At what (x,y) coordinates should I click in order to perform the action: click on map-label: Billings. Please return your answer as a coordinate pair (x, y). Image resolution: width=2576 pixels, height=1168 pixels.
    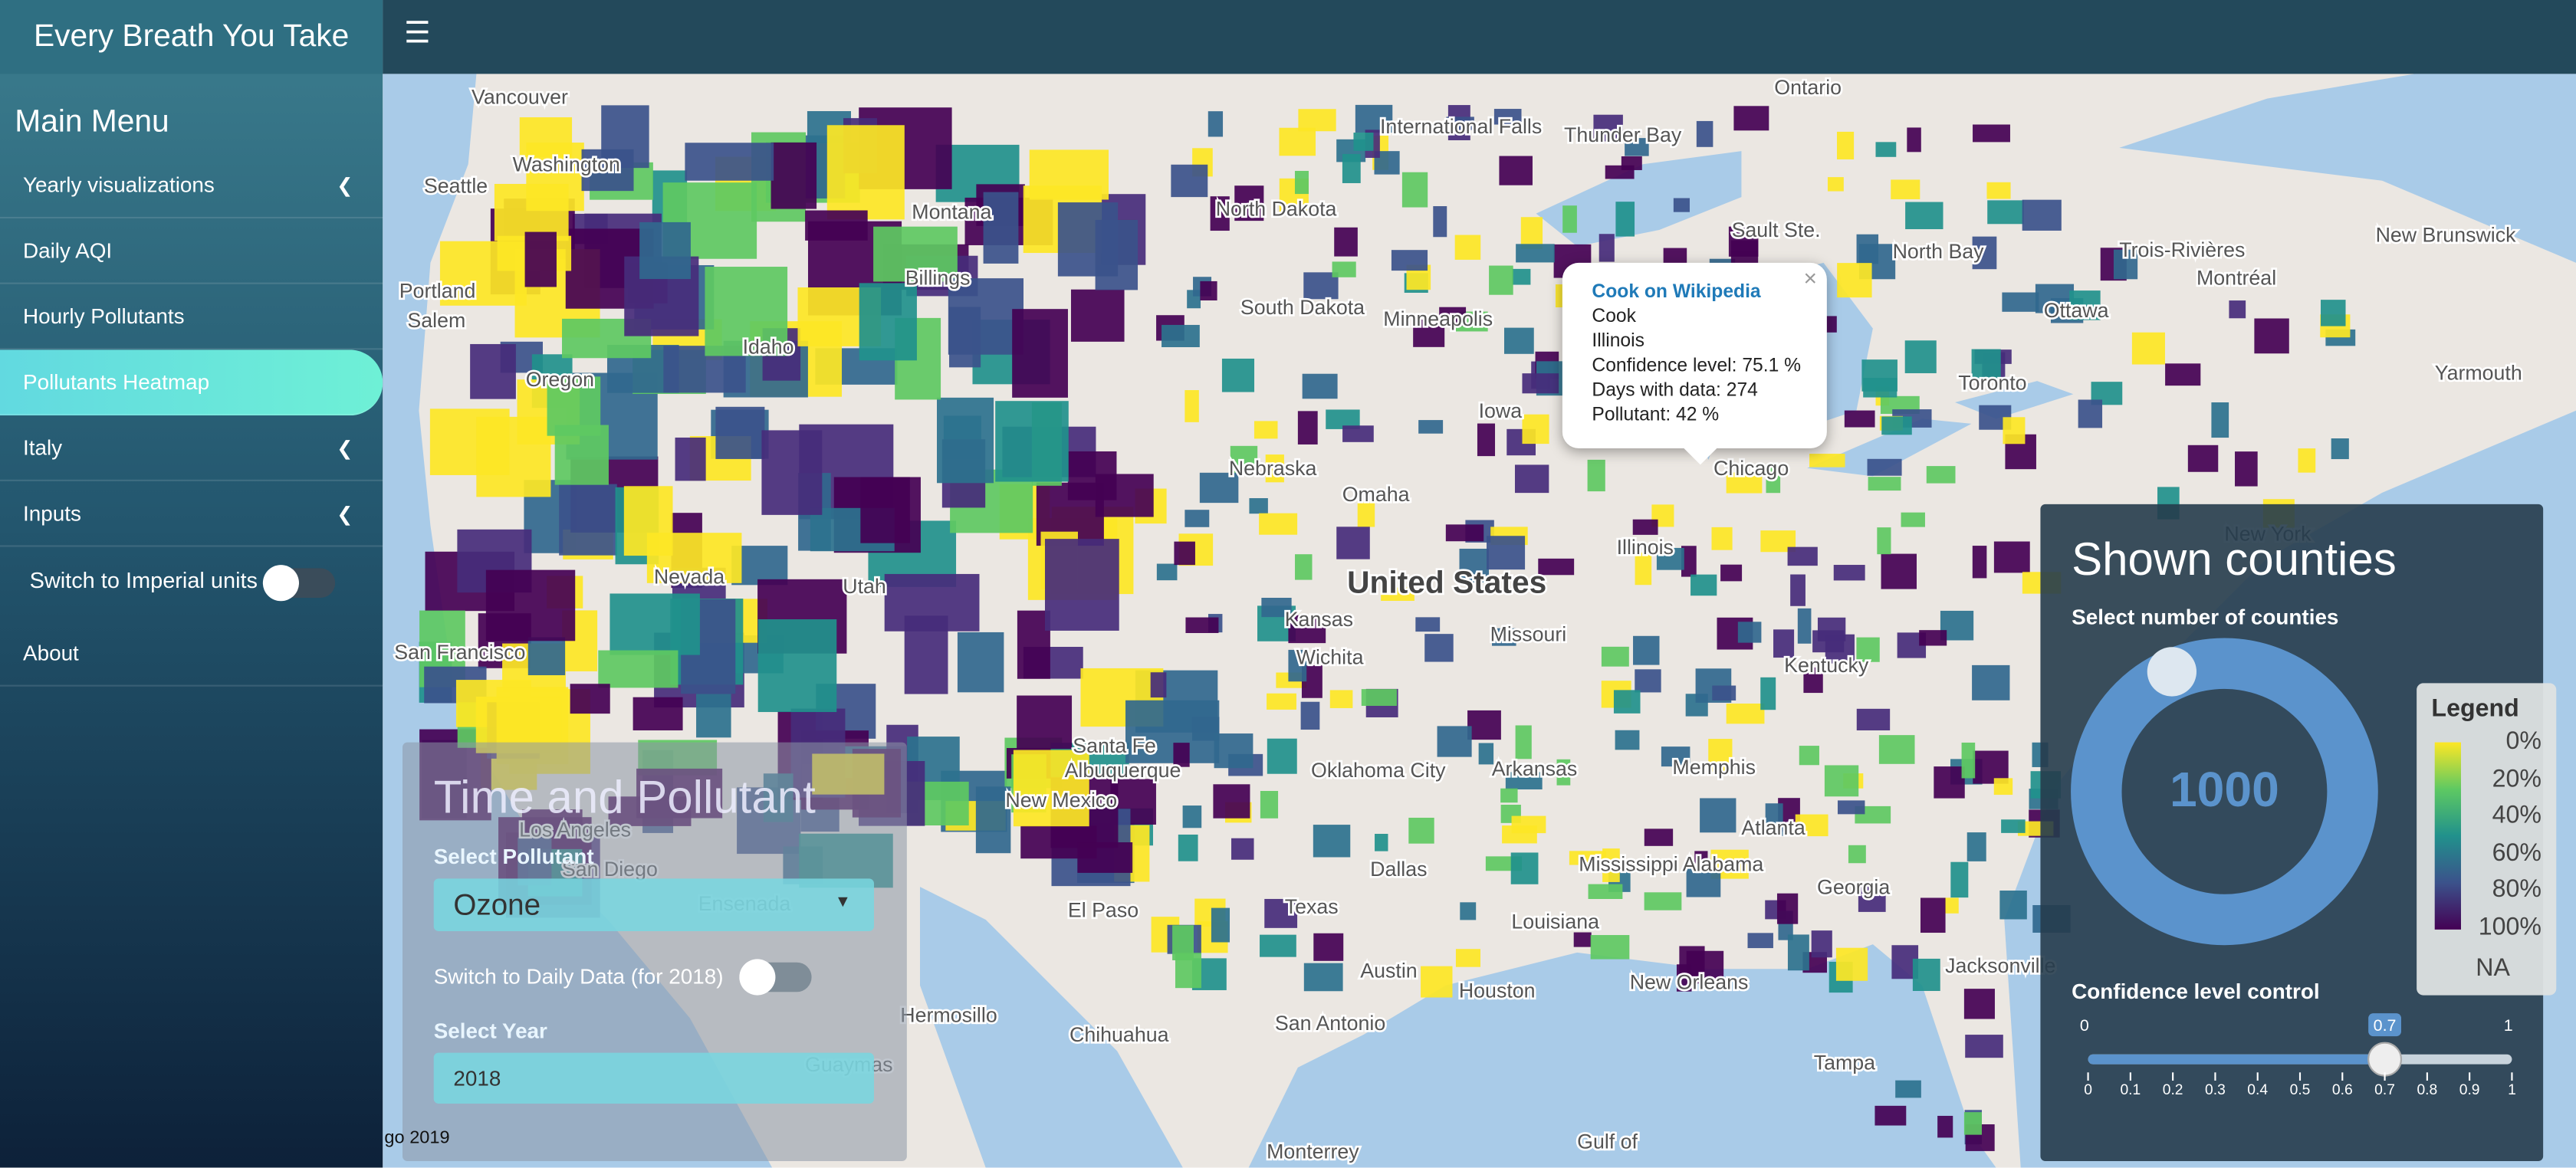
    Looking at the image, I should click on (938, 278).